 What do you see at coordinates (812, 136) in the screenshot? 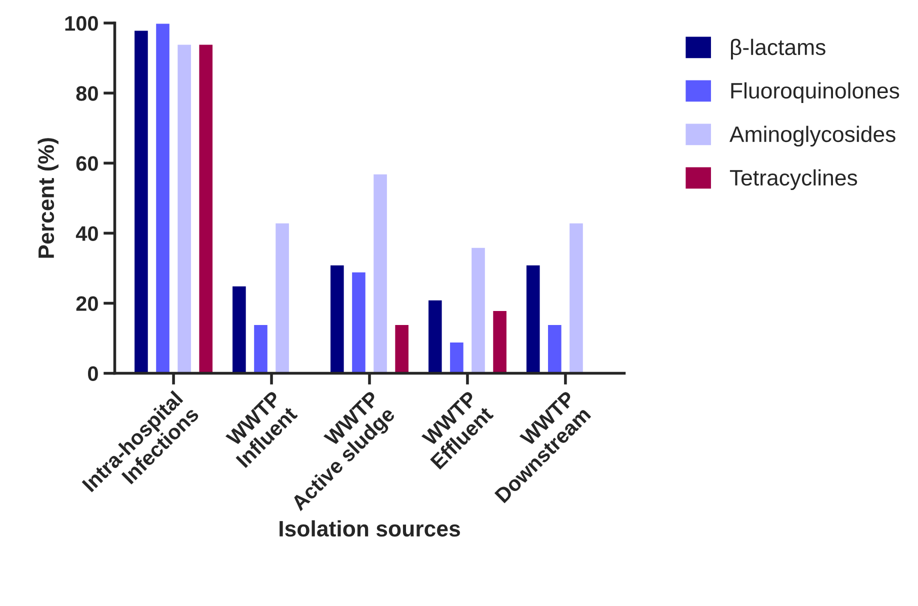
I see `legend-label: Aminoglycosides` at bounding box center [812, 136].